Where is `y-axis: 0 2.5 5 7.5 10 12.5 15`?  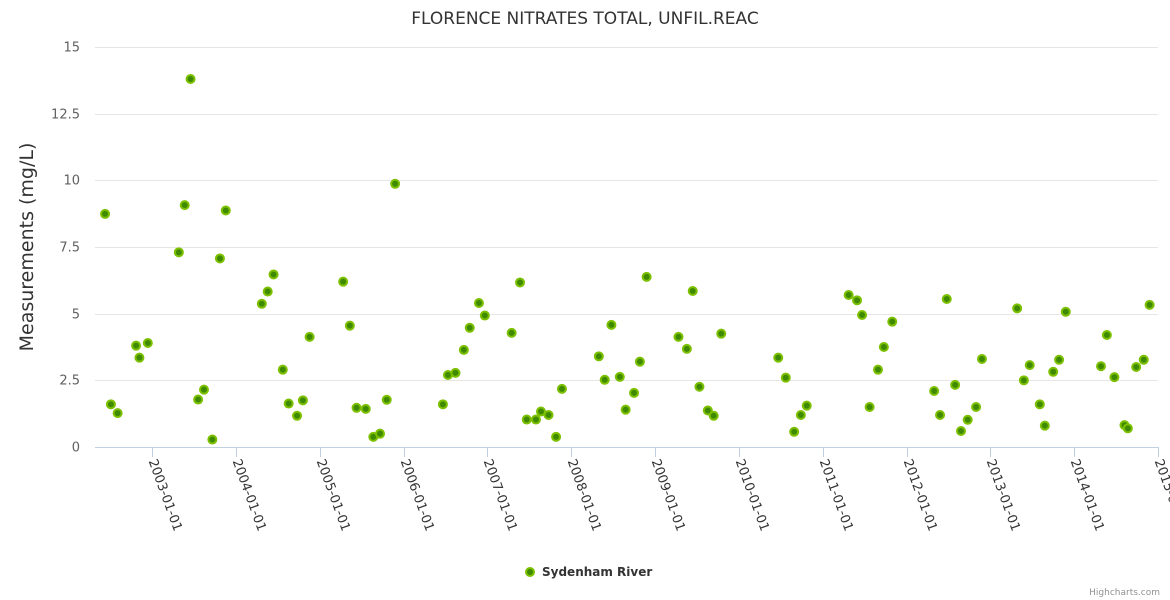 y-axis: 0 2.5 5 7.5 10 12.5 15 is located at coordinates (65, 248).